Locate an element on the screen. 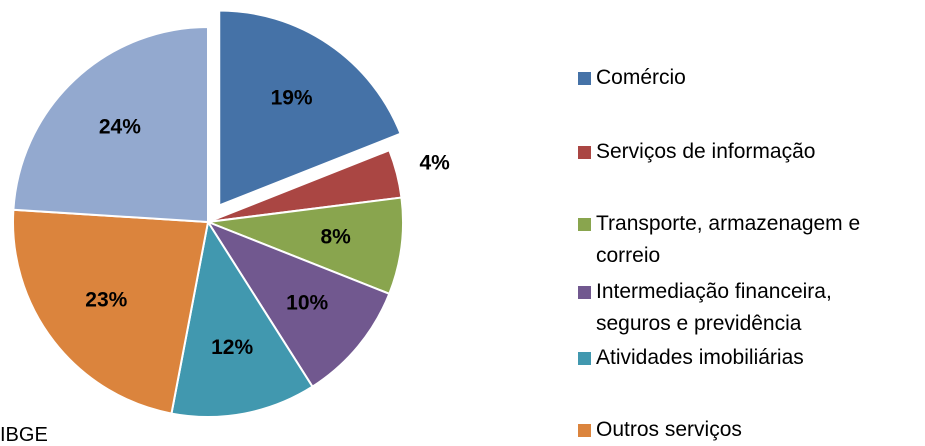 The height and width of the screenshot is (446, 925). value-label: 19% is located at coordinates (292, 98).